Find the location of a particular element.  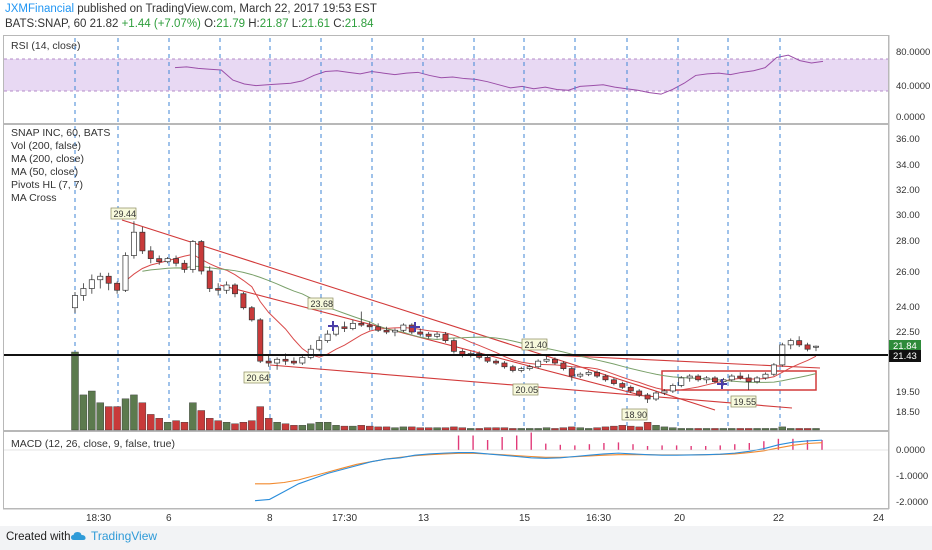

time-label-1630: 16:30 is located at coordinates (598, 518).